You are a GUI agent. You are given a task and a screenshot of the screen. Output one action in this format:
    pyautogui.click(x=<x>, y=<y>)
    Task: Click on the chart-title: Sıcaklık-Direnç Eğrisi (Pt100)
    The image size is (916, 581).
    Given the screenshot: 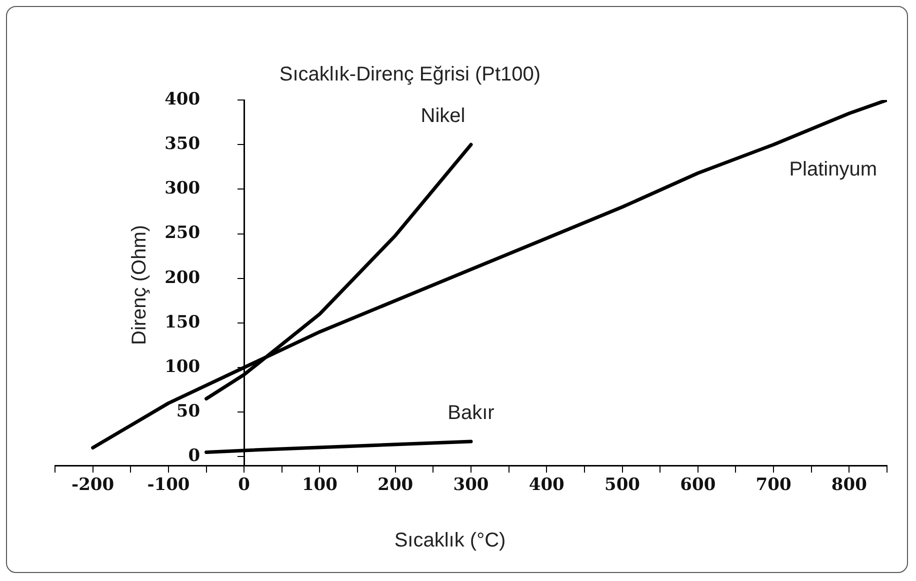 What is the action you would take?
    pyautogui.click(x=410, y=75)
    